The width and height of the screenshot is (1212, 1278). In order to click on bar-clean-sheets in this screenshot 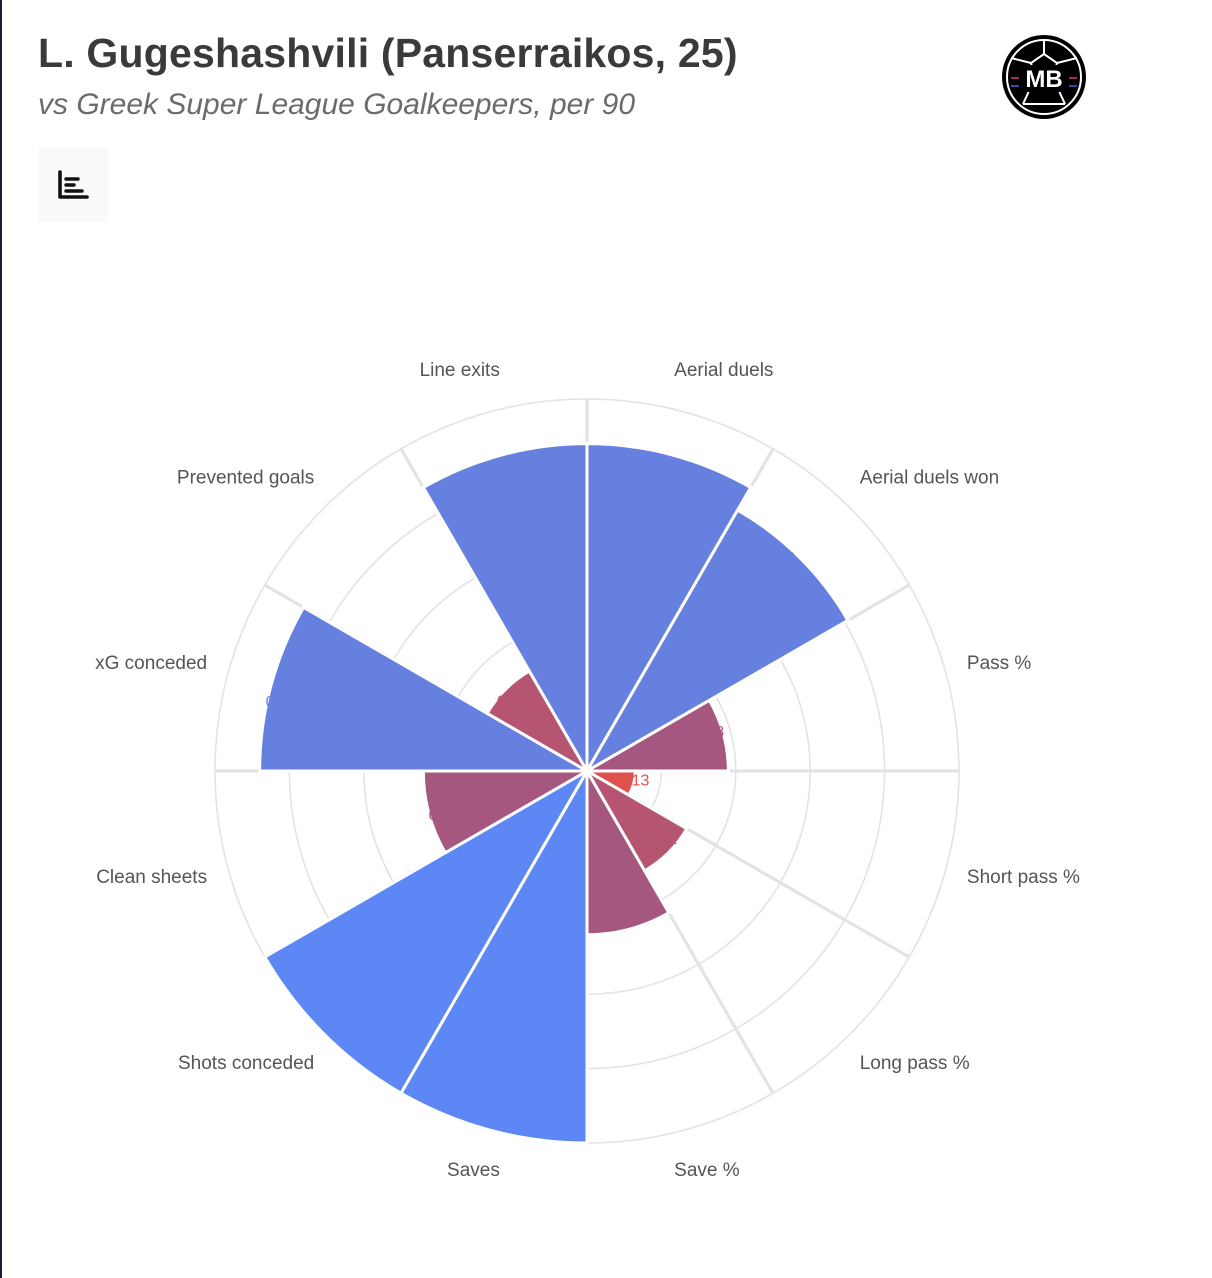, I will do `click(507, 812)`.